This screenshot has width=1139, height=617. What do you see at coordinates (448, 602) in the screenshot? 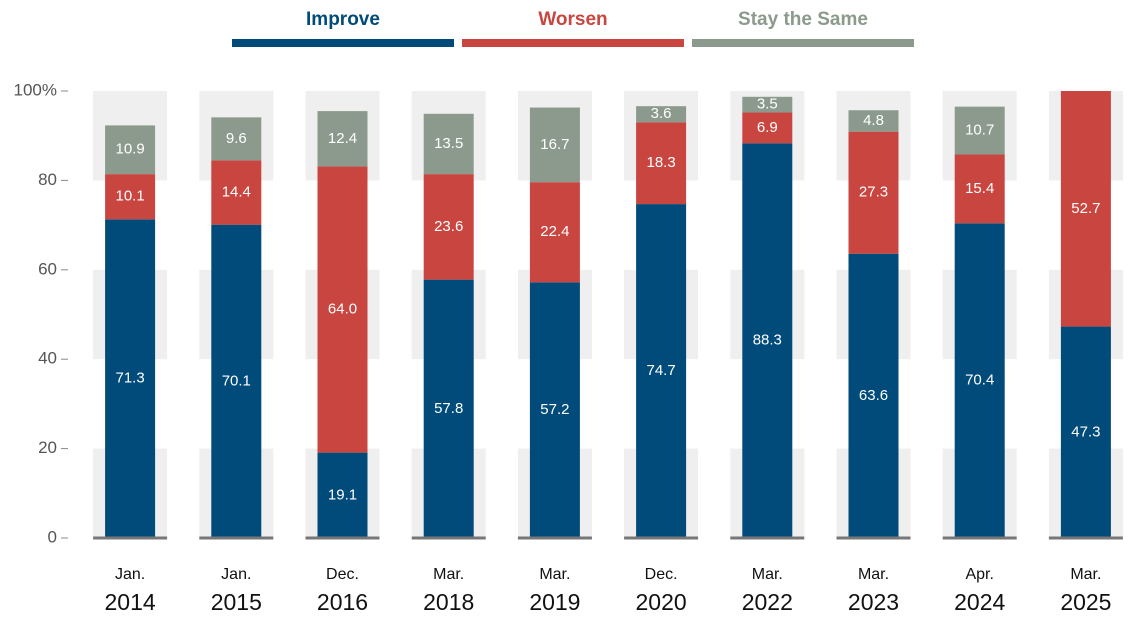
I see `x-tick-year: 2018` at bounding box center [448, 602].